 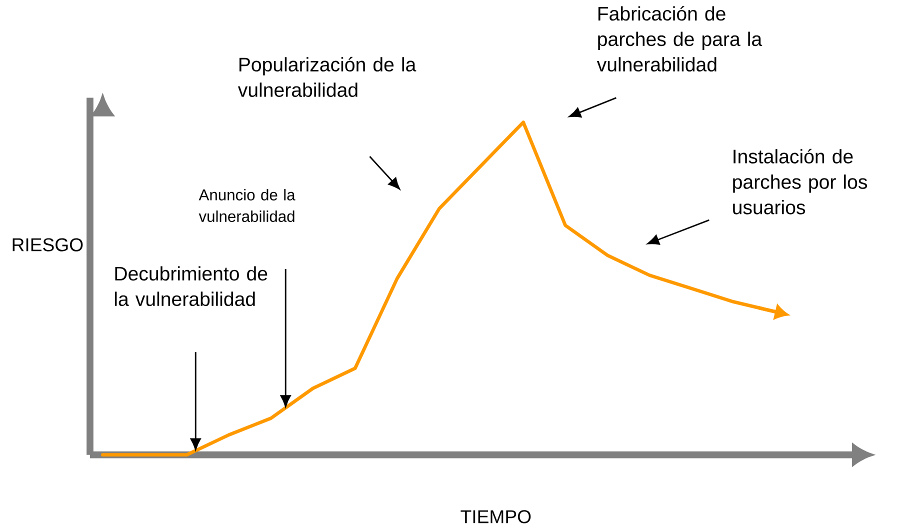 What do you see at coordinates (495, 517) in the screenshot?
I see `x-axis-title: TIEMPO` at bounding box center [495, 517].